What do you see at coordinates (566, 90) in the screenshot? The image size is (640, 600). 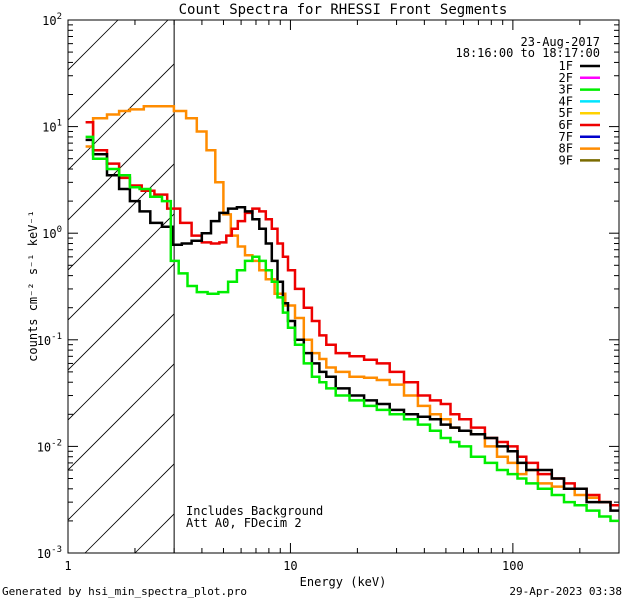 I see `legend-label: 3F` at bounding box center [566, 90].